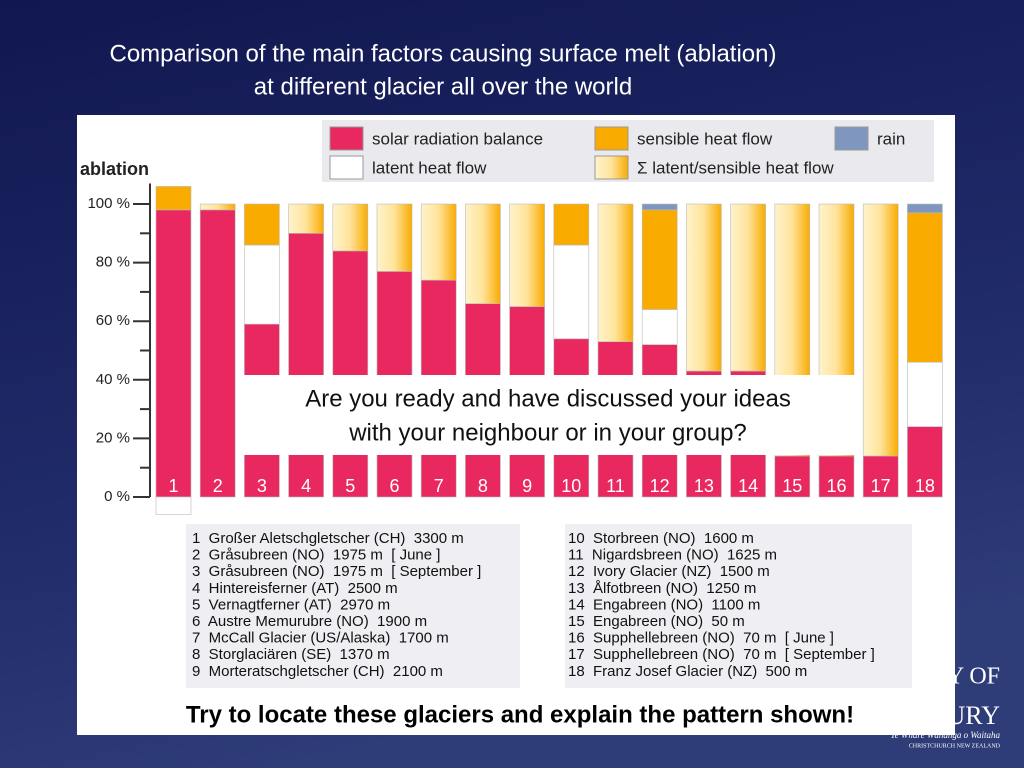 The width and height of the screenshot is (1024, 773). What do you see at coordinates (320, 638) in the screenshot?
I see `list-item: 7 McCall Glacier (US/Alaska) 1700 m` at bounding box center [320, 638].